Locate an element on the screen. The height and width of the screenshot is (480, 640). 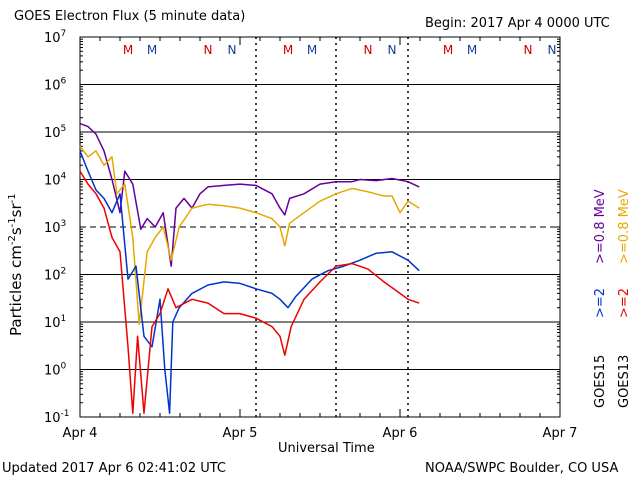
y-tick-label: 10² is located at coordinates (55, 275).